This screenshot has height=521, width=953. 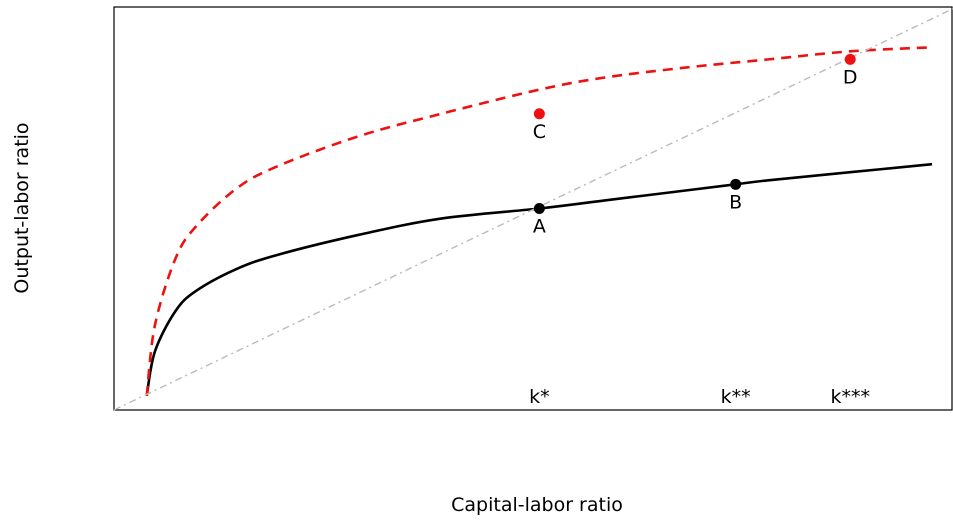 What do you see at coordinates (736, 397) in the screenshot?
I see `k-label-2: k**` at bounding box center [736, 397].